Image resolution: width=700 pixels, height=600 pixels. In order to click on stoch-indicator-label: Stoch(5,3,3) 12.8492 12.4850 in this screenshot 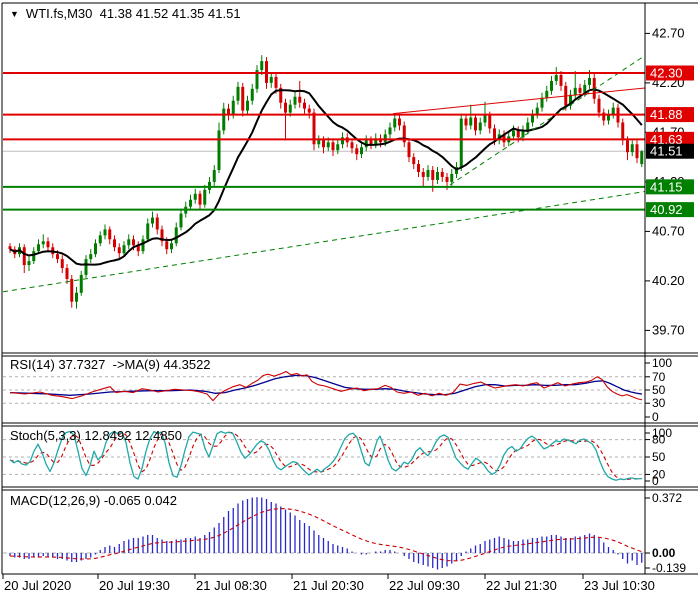, I will do `click(96, 435)`.